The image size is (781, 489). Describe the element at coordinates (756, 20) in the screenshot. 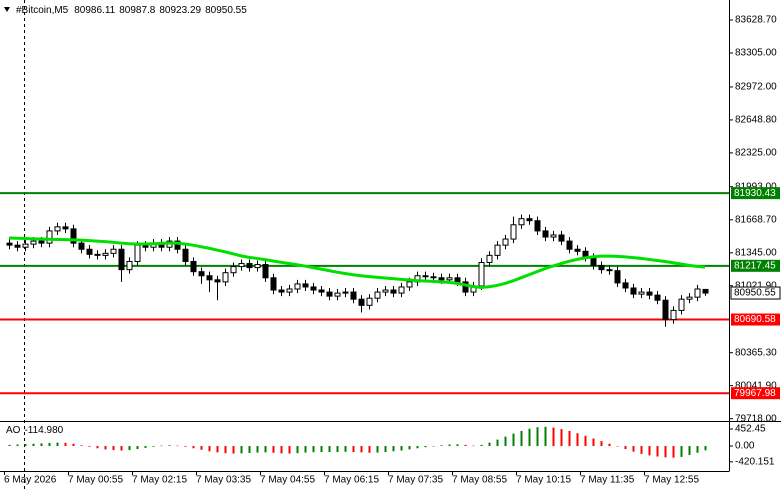

I see `y-tick-label: 83628.70` at that location.